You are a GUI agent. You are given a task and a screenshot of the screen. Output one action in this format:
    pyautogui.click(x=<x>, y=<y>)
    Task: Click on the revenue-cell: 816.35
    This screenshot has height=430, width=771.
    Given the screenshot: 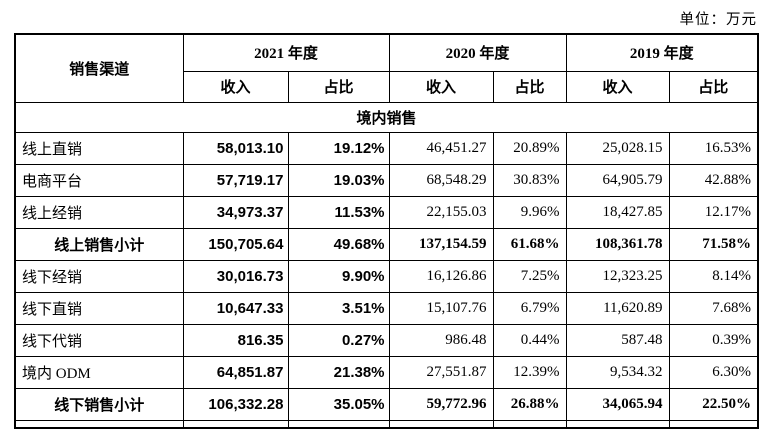 What is the action you would take?
    pyautogui.click(x=235, y=340)
    